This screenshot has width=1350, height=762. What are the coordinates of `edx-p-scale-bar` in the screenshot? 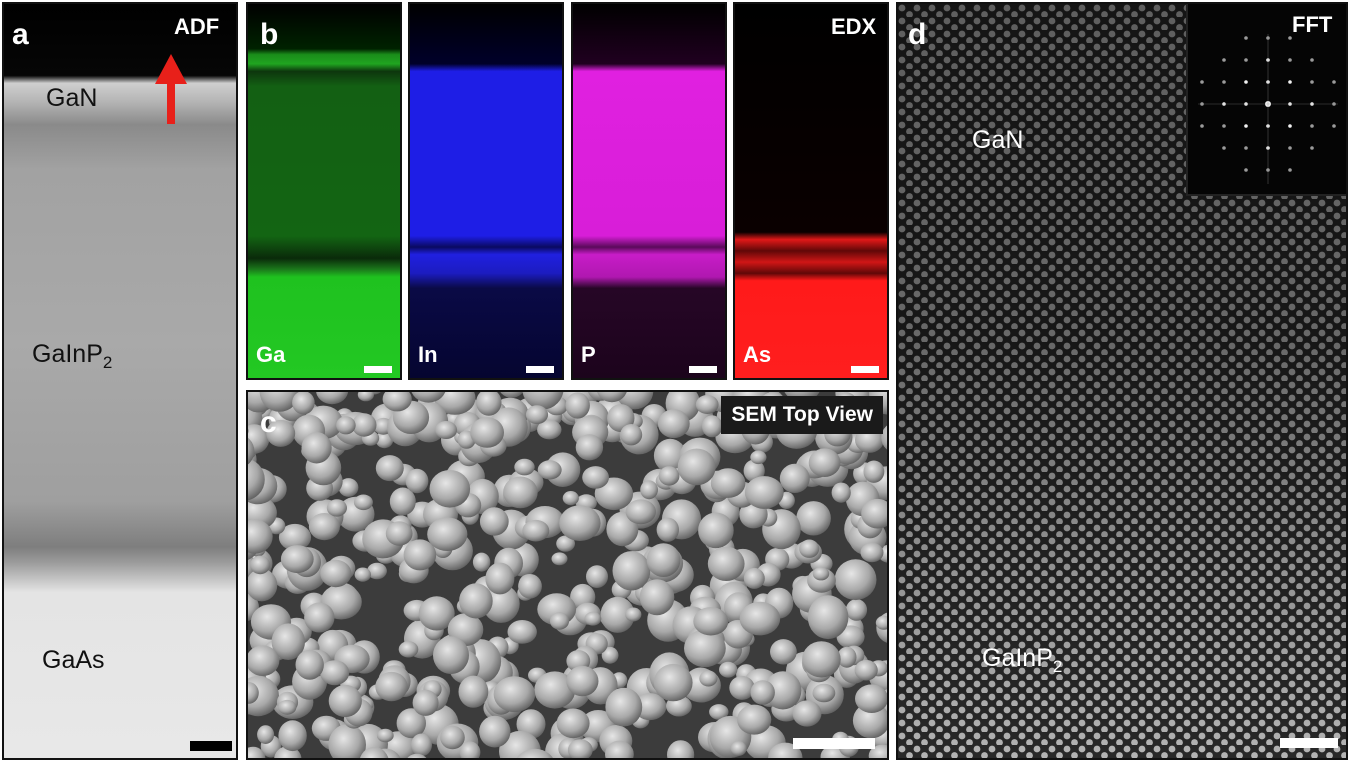 It's located at (703, 369).